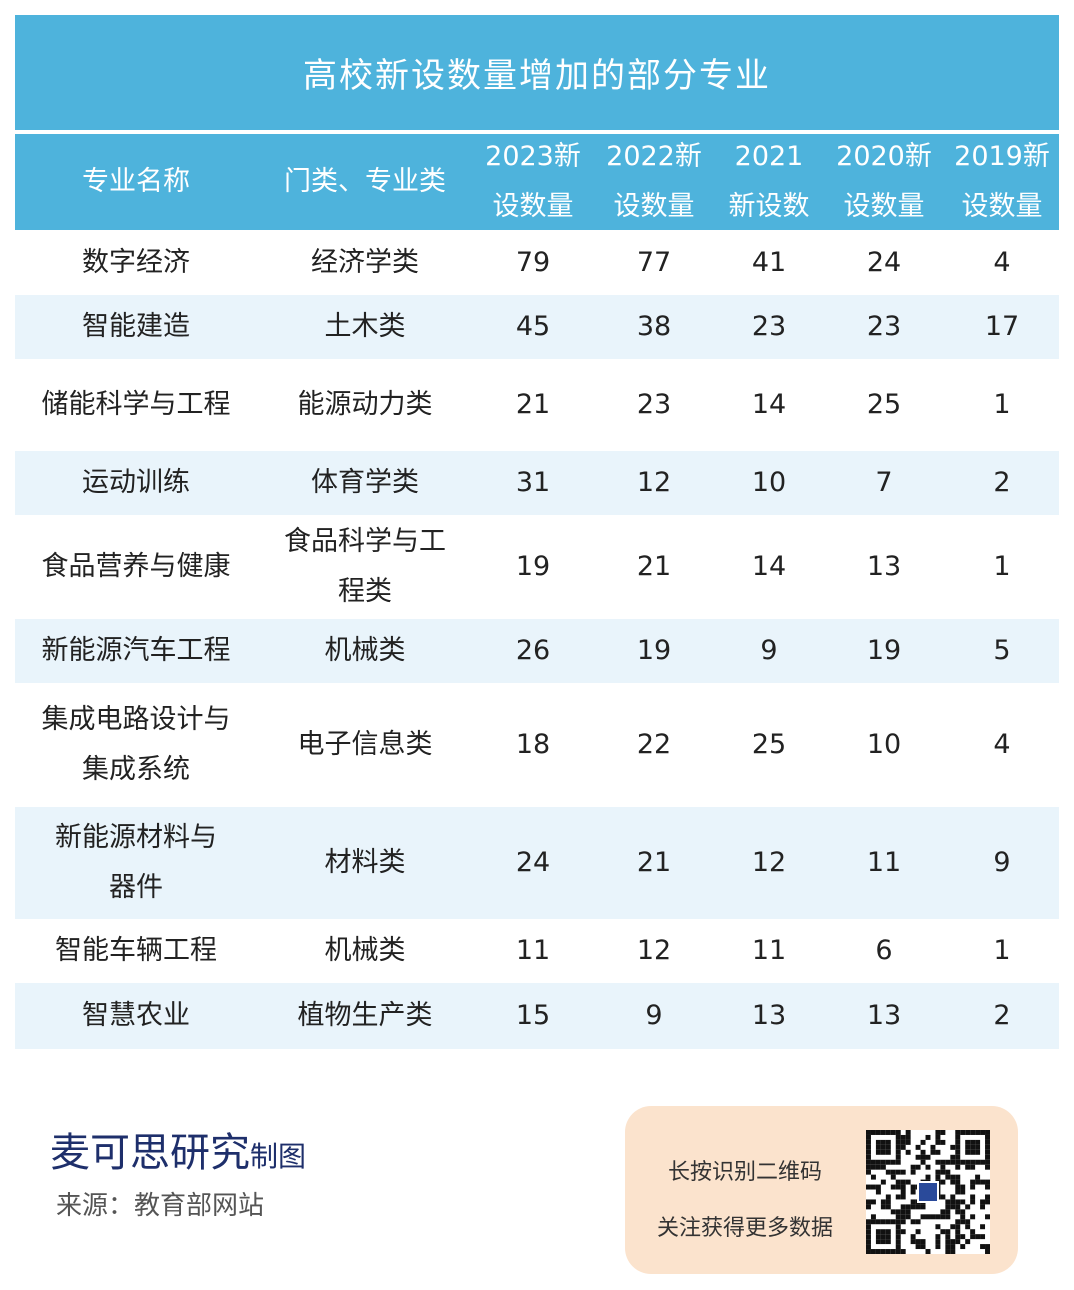 The width and height of the screenshot is (1074, 1290). What do you see at coordinates (928, 1192) in the screenshot?
I see `qr-code-icon` at bounding box center [928, 1192].